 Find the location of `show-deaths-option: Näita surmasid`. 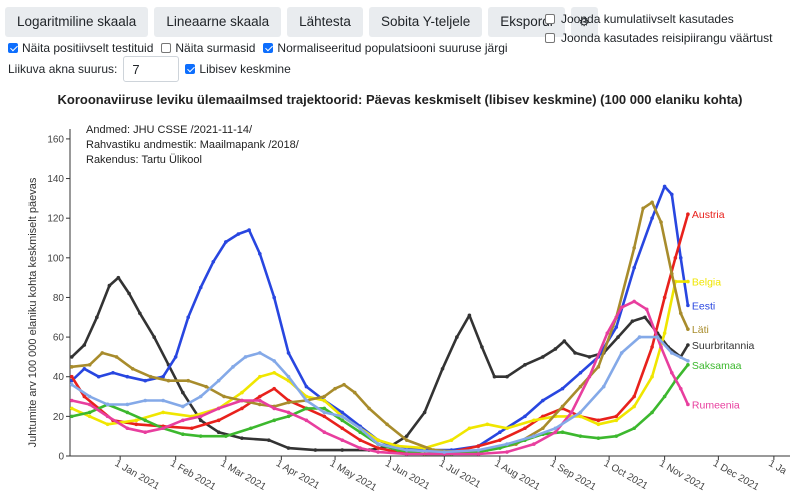

show-deaths-option: Näita surmasid is located at coordinates (208, 48).